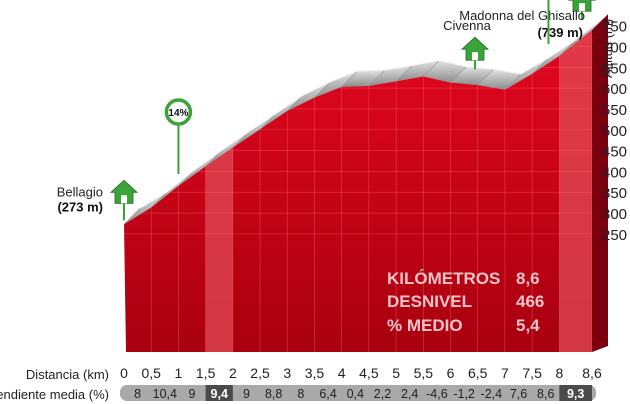 The image size is (630, 404). What do you see at coordinates (206, 373) in the screenshot?
I see `x-tick-label: 1,5` at bounding box center [206, 373].